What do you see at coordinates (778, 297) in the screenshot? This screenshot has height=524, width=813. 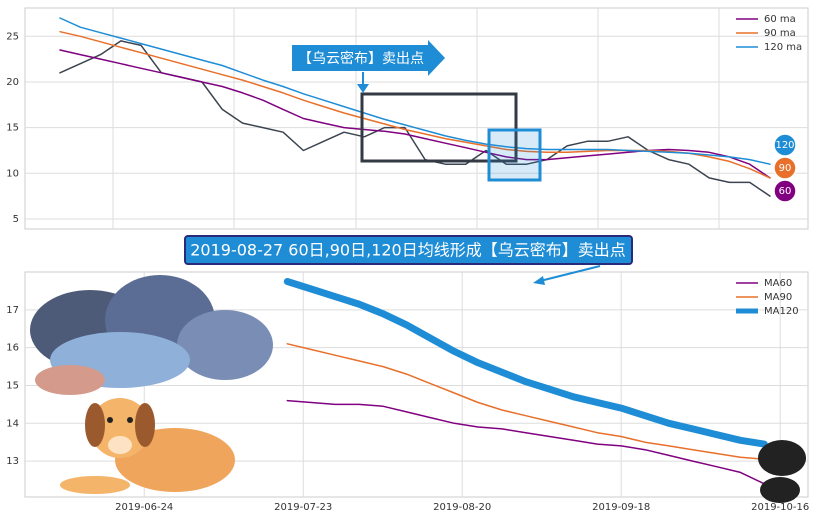 I see `legend-label: MA90` at bounding box center [778, 297].